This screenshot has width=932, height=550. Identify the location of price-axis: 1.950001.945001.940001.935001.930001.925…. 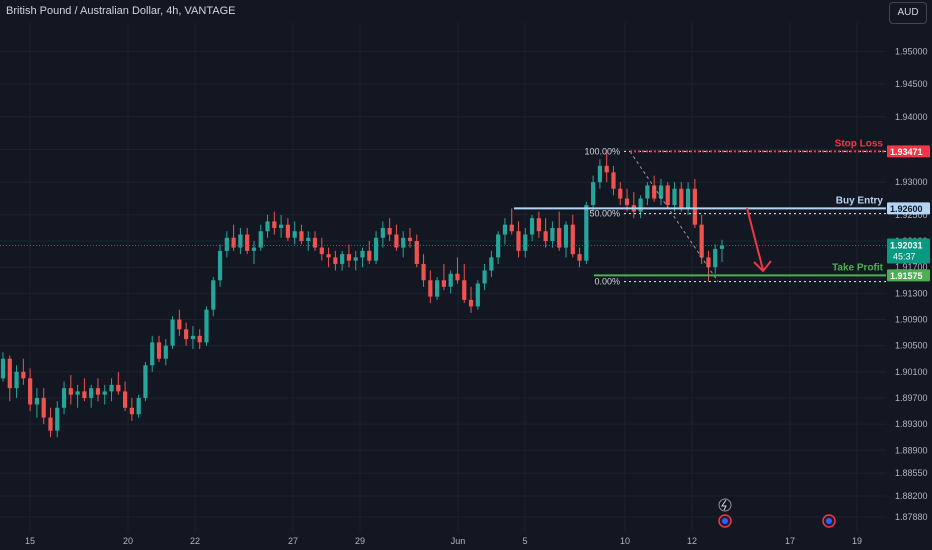
(908, 284).